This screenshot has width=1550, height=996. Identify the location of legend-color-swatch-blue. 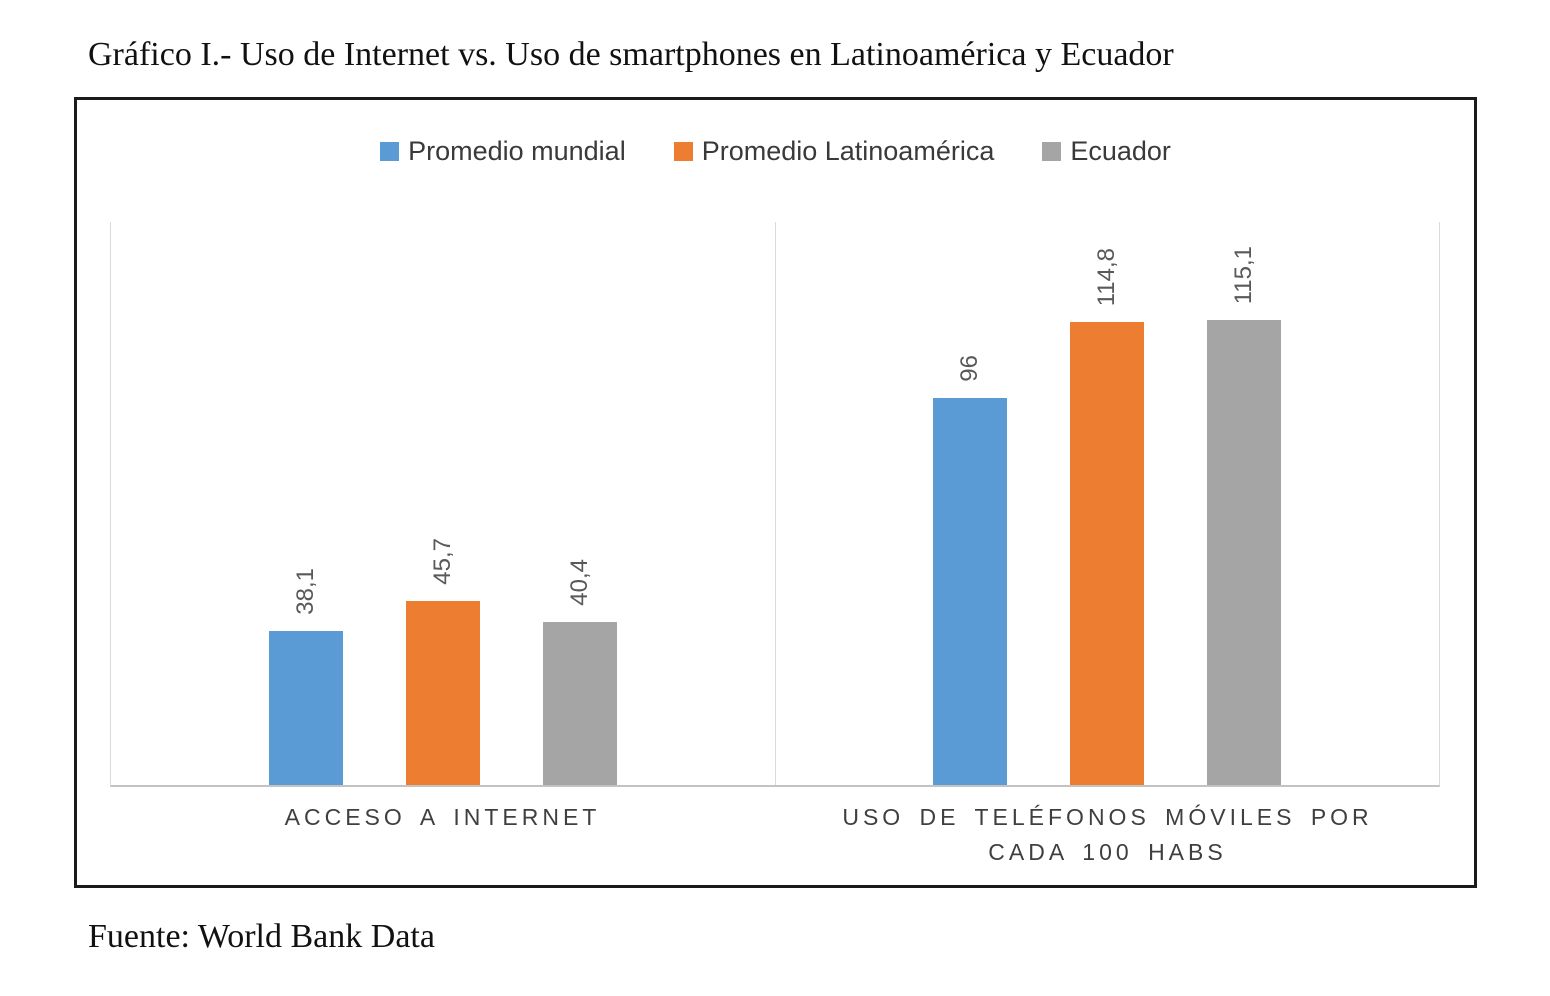
(390, 151).